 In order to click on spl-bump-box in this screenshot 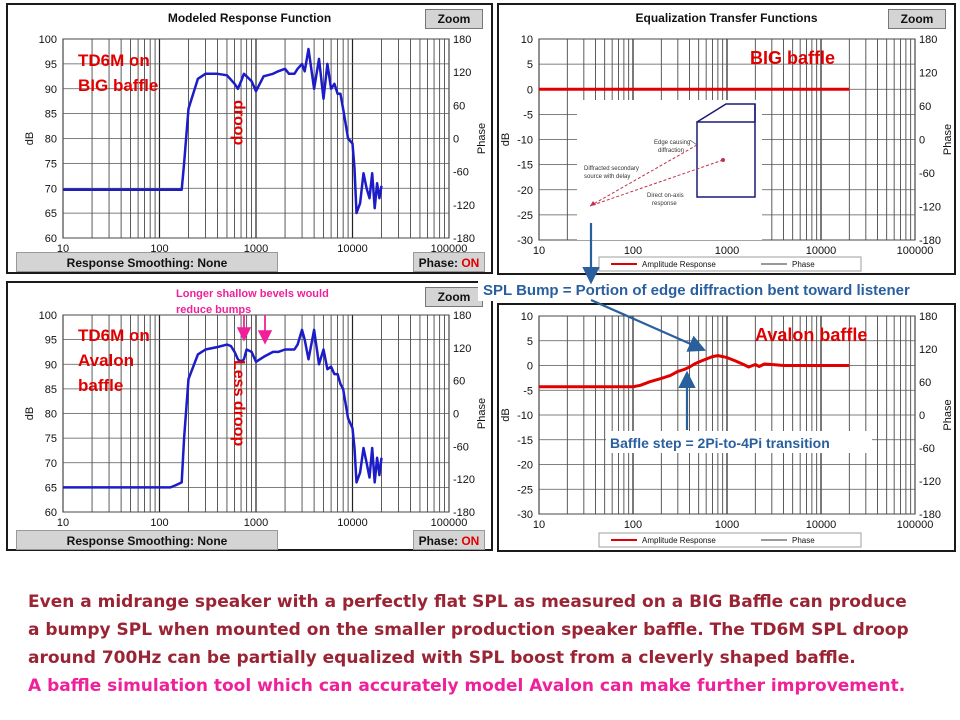, I will do `click(715, 289)`.